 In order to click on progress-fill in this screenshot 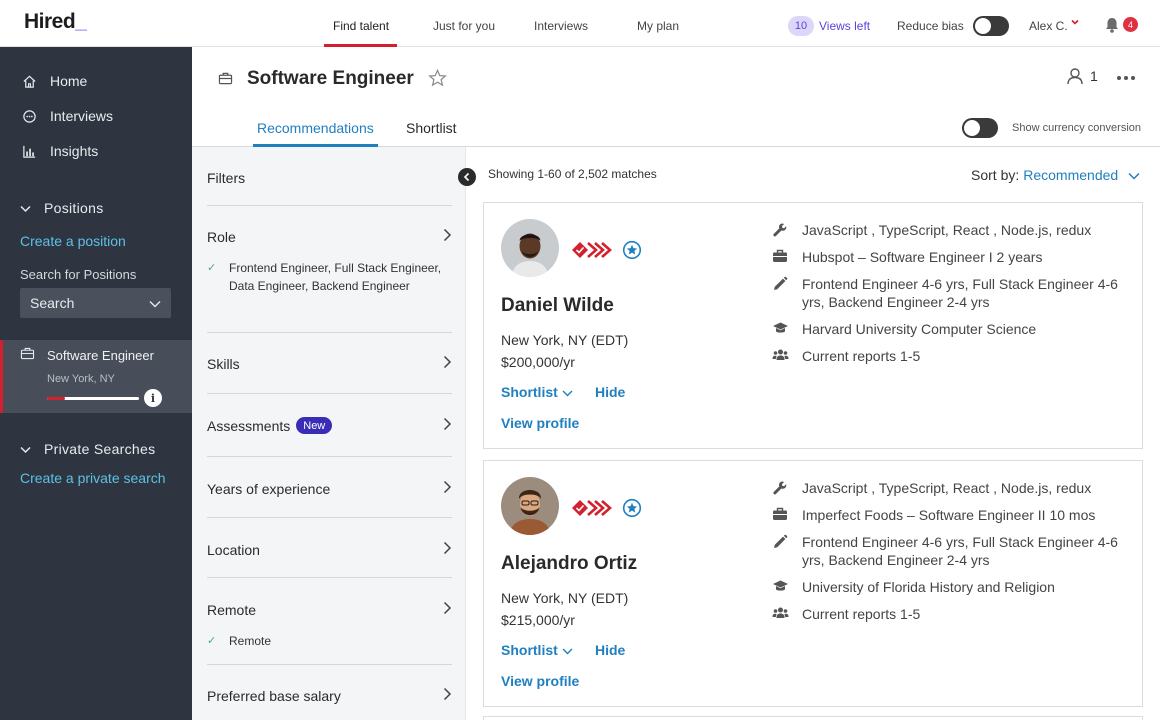, I will do `click(56, 398)`.